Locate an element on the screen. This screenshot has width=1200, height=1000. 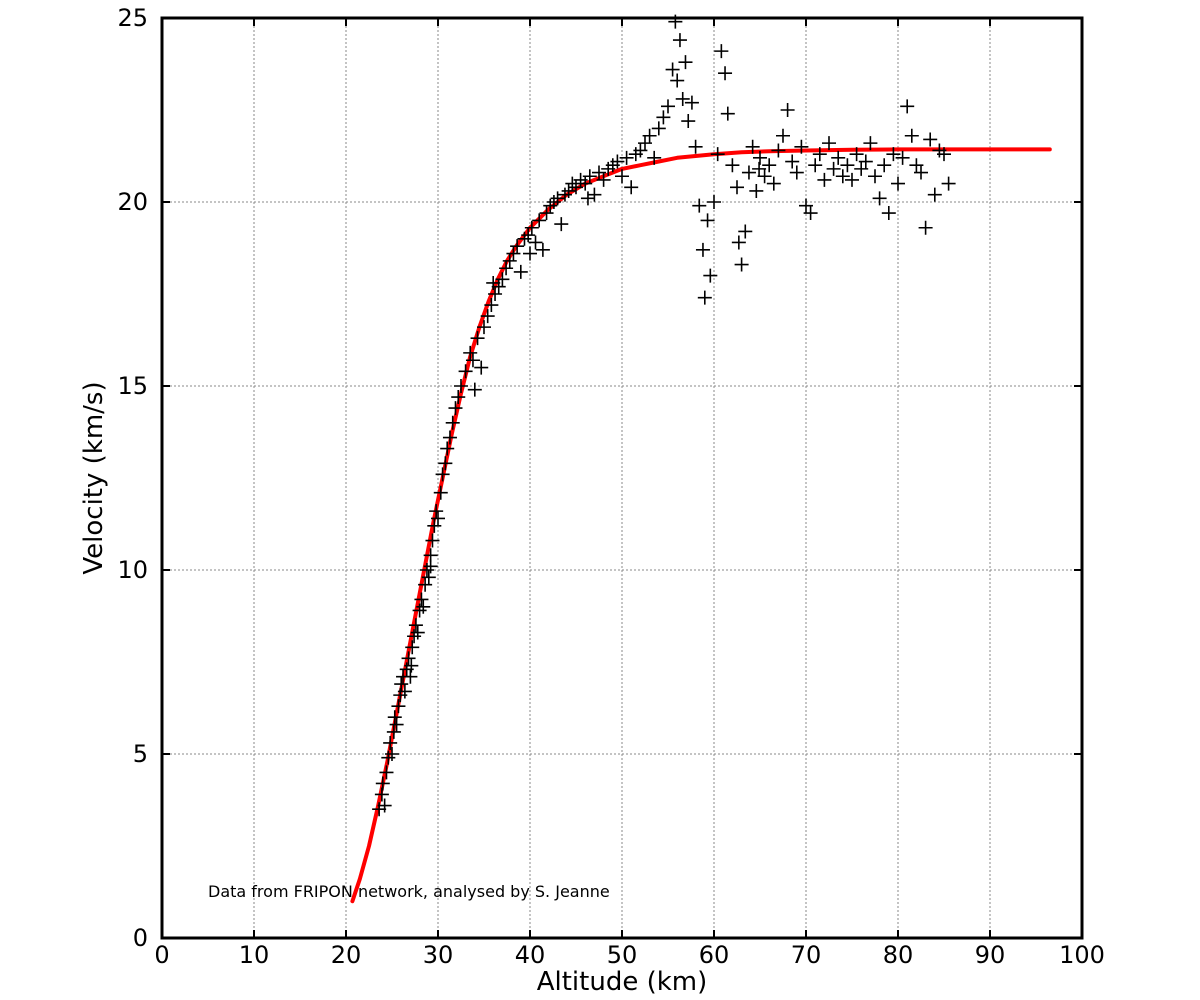
x-tick-label: 100 is located at coordinates (1082, 955).